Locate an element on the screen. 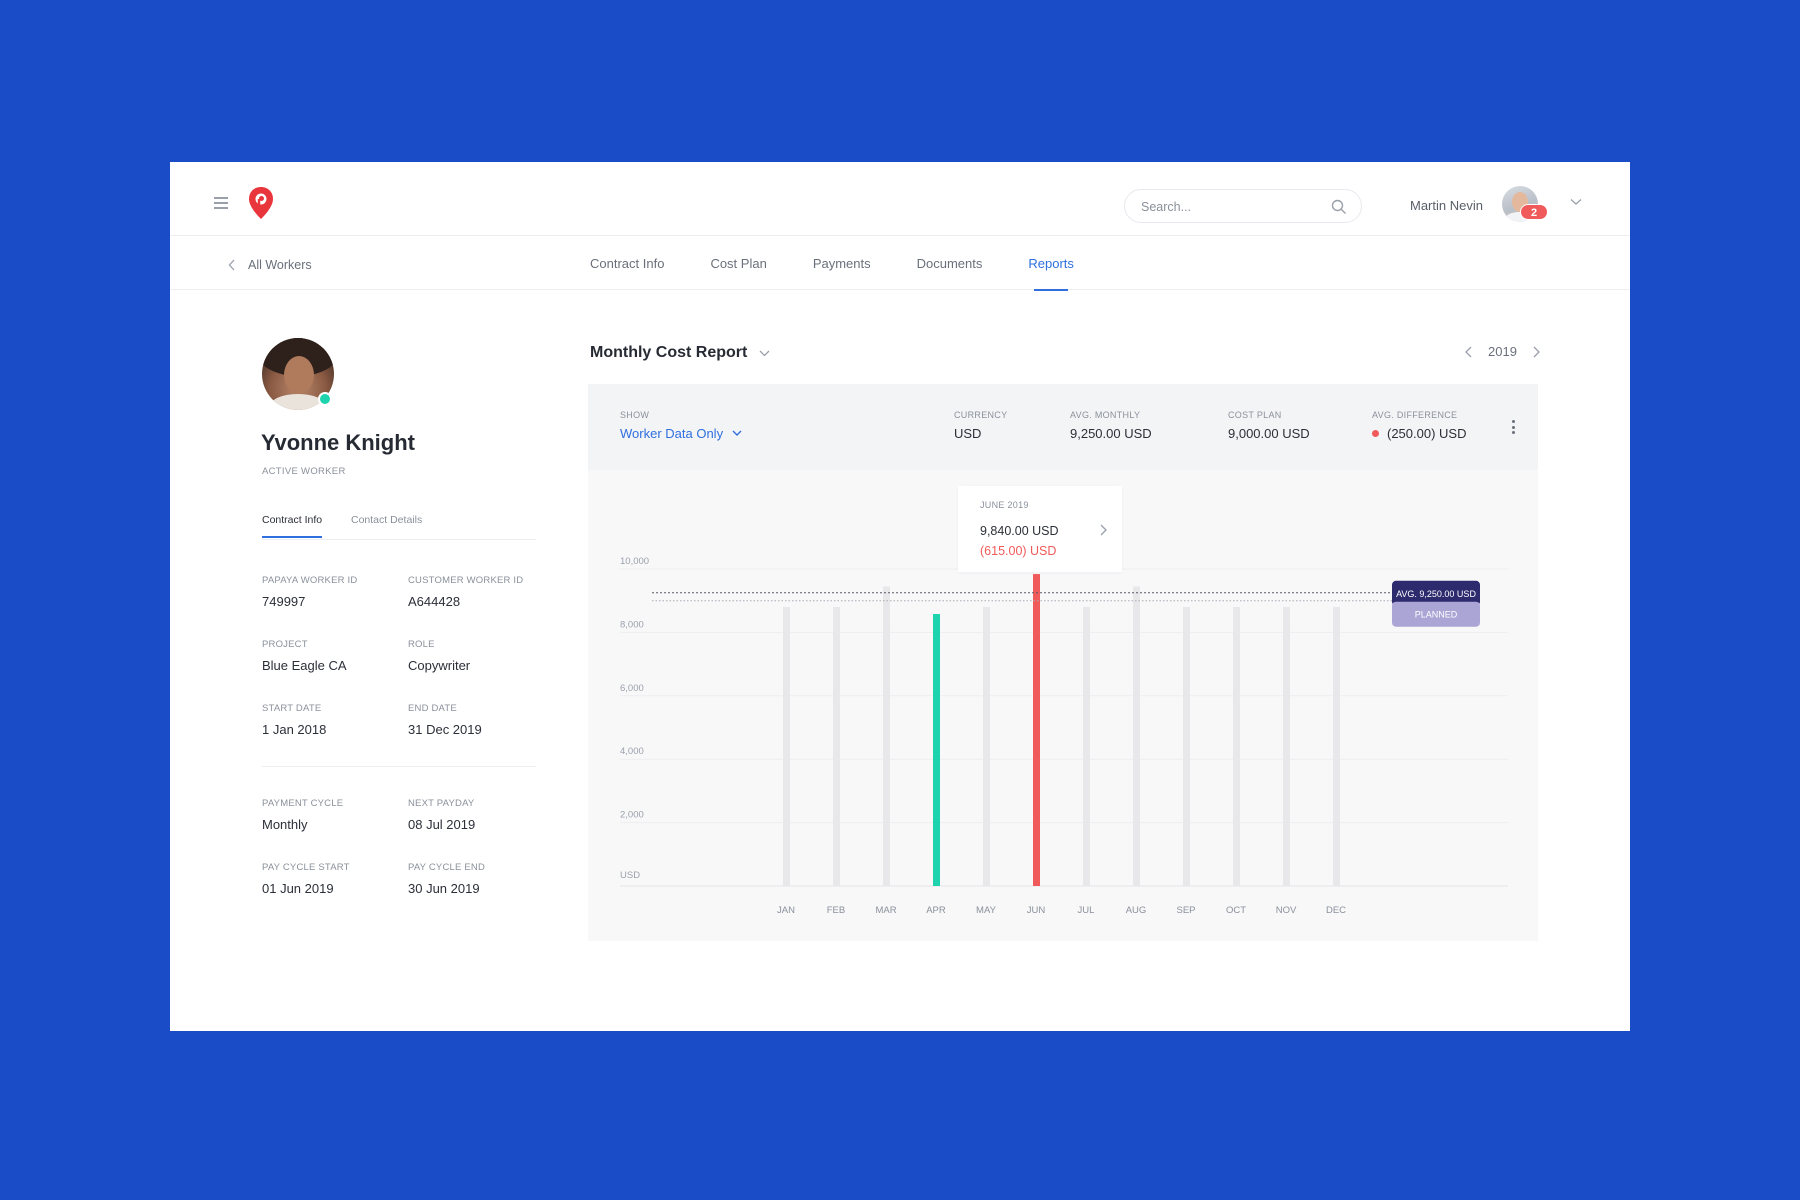 This screenshot has height=1200, width=1800. filter-value: (250.00) USD is located at coordinates (1427, 433).